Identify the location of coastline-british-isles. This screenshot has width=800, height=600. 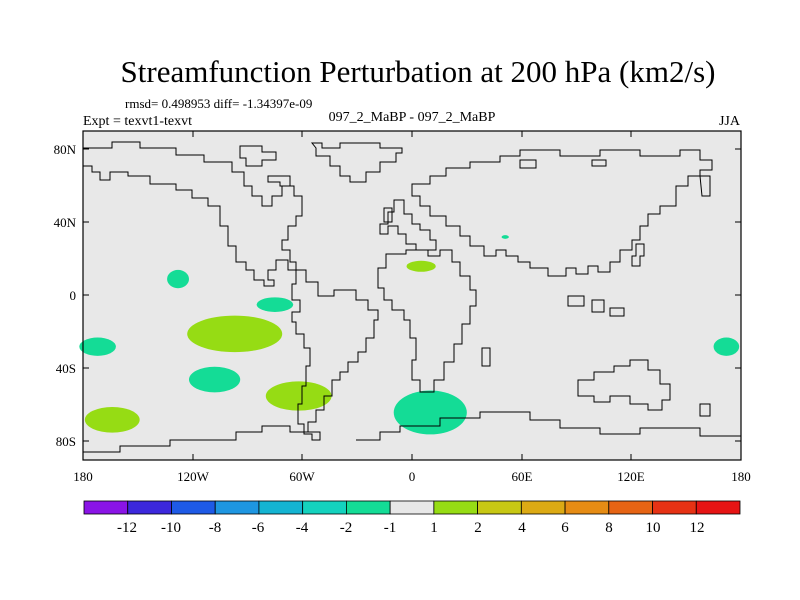
(388, 215).